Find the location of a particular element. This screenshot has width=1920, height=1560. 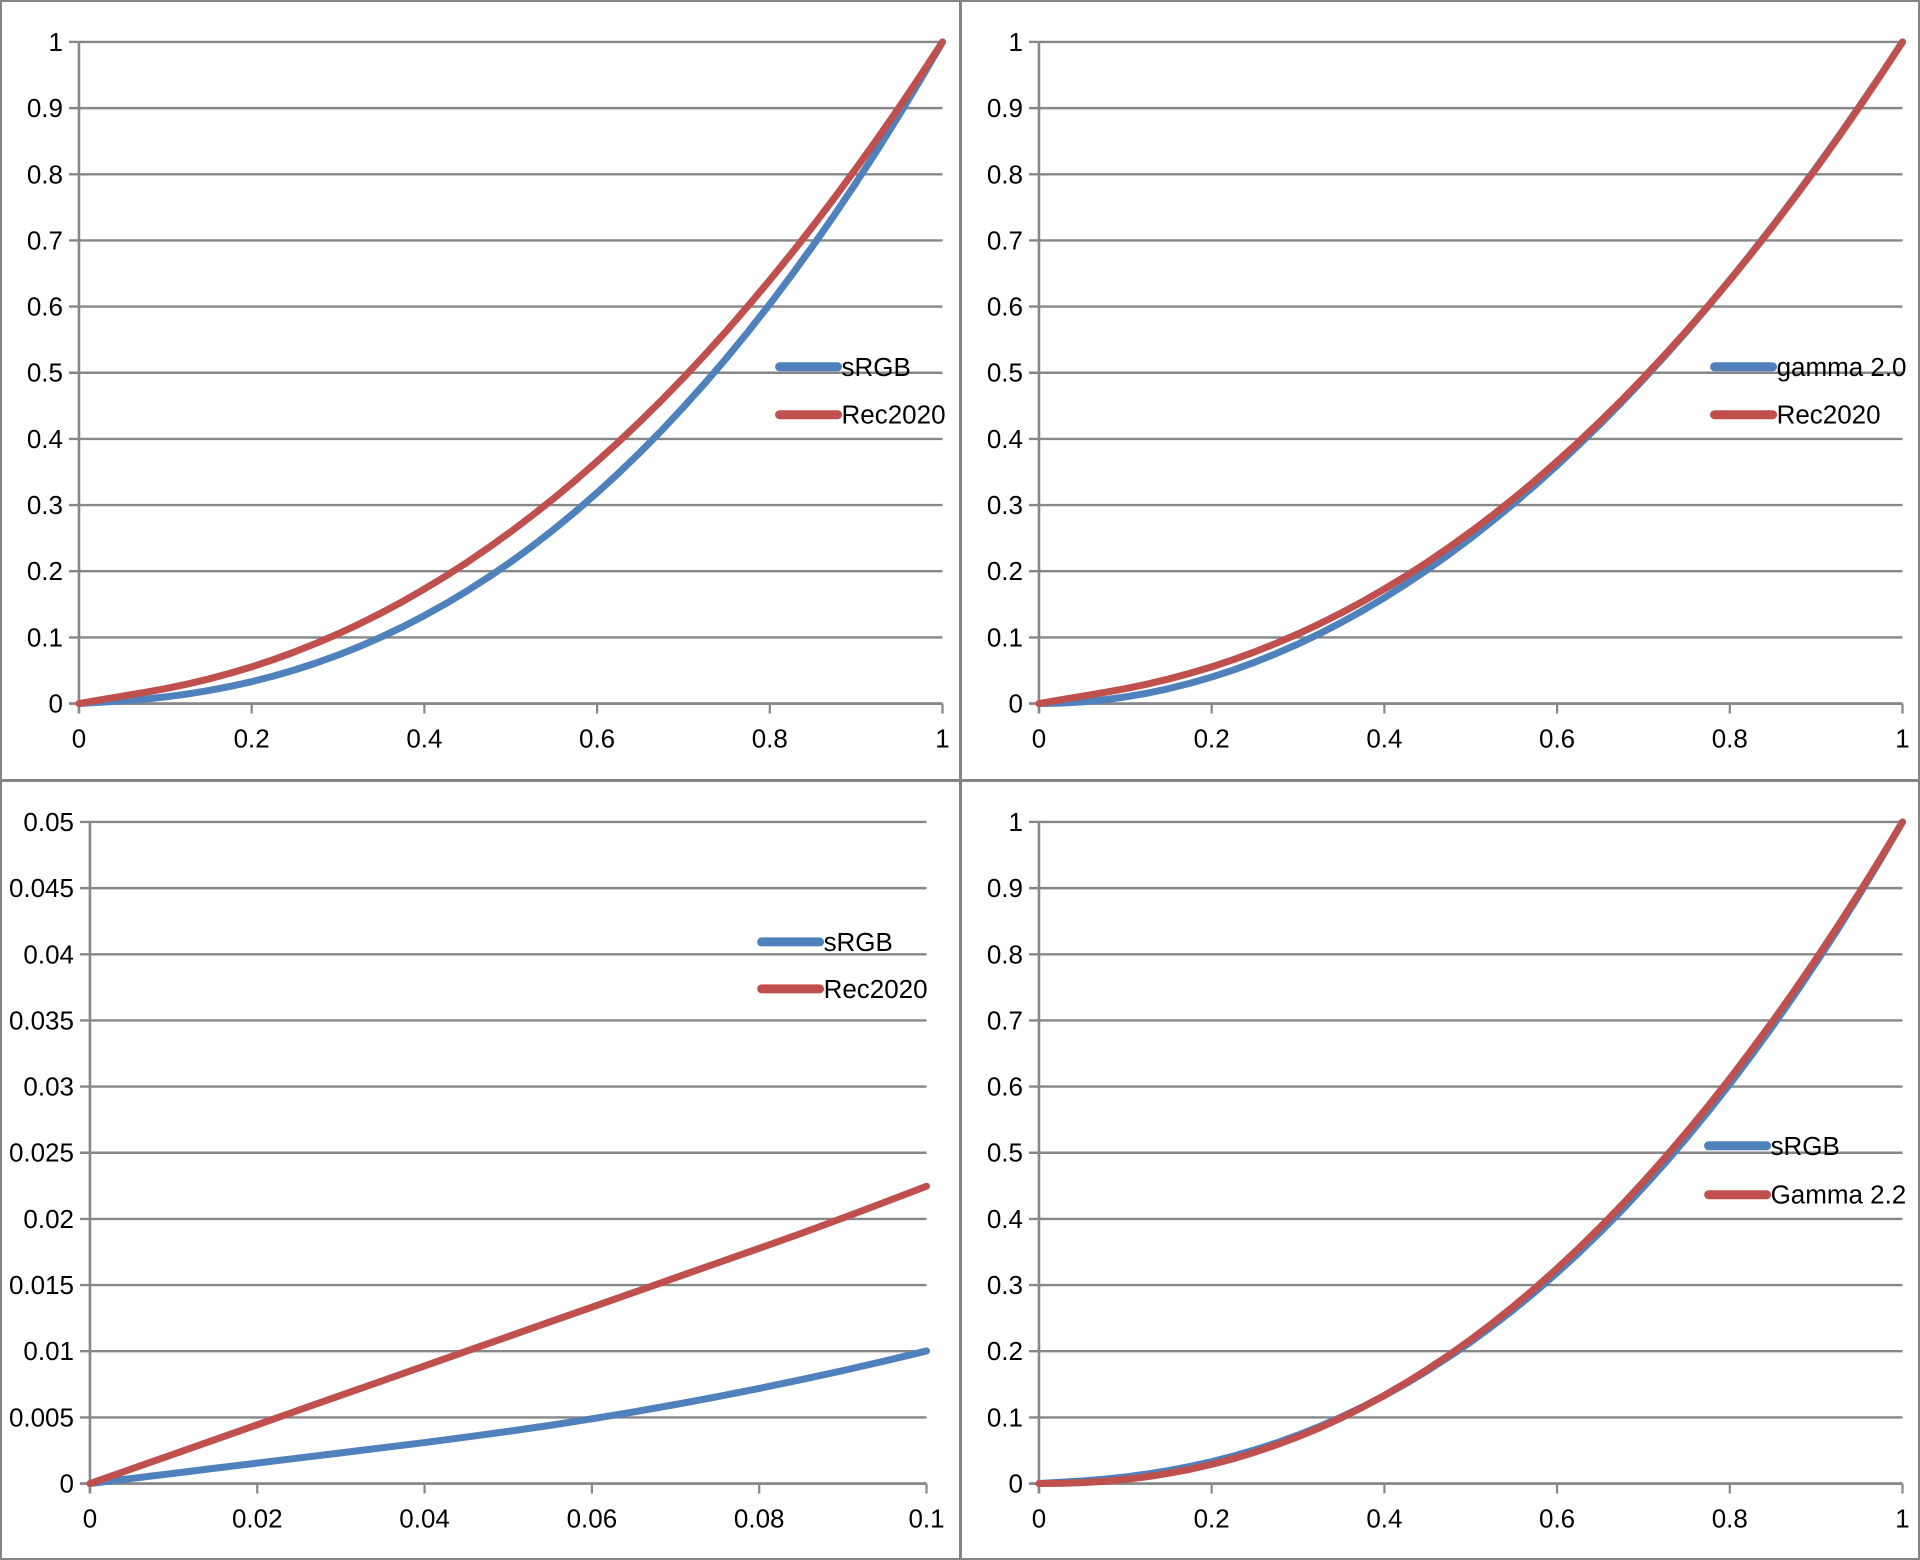

y-tick-label: 0.02 is located at coordinates (48, 1218).